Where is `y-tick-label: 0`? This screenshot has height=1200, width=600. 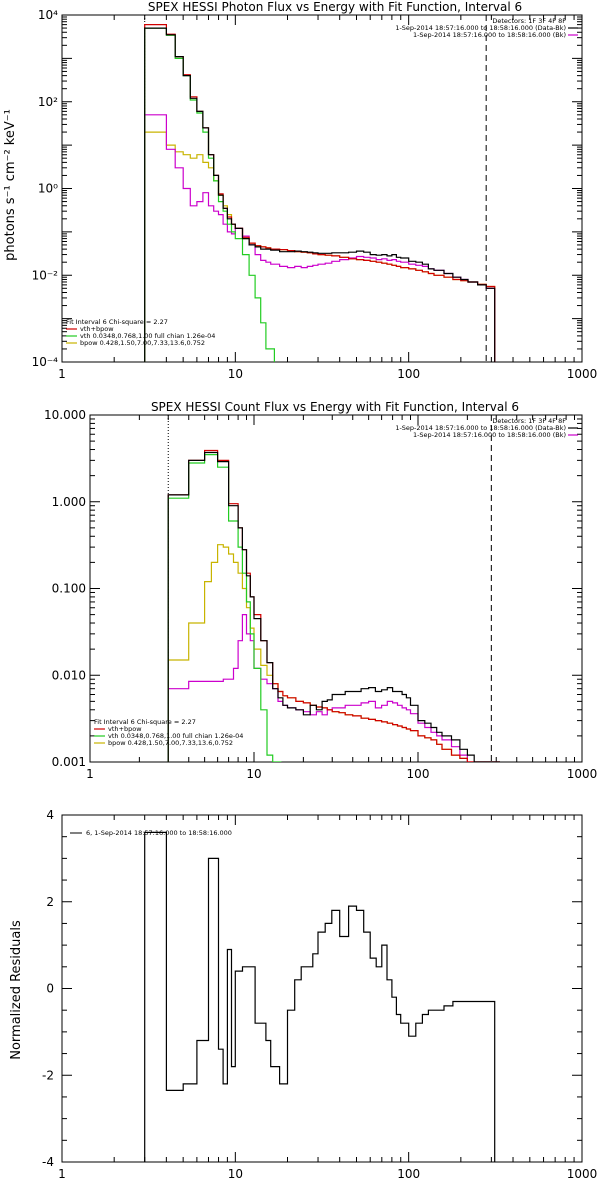 y-tick-label: 0 is located at coordinates (50, 989).